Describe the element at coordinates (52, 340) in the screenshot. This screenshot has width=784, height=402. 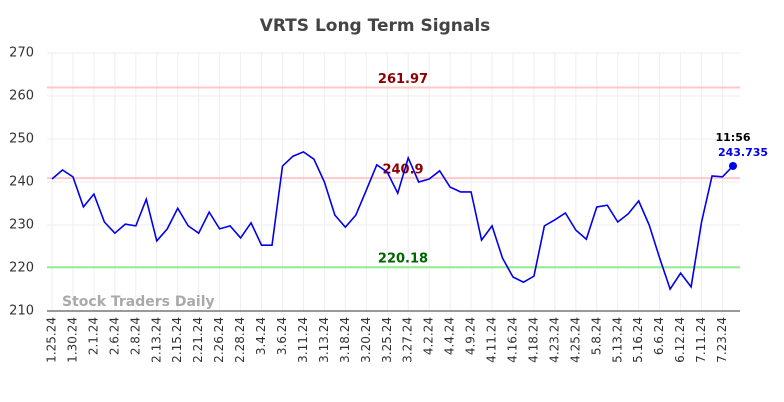
I see `x-tick-label: 1.25.24` at that location.